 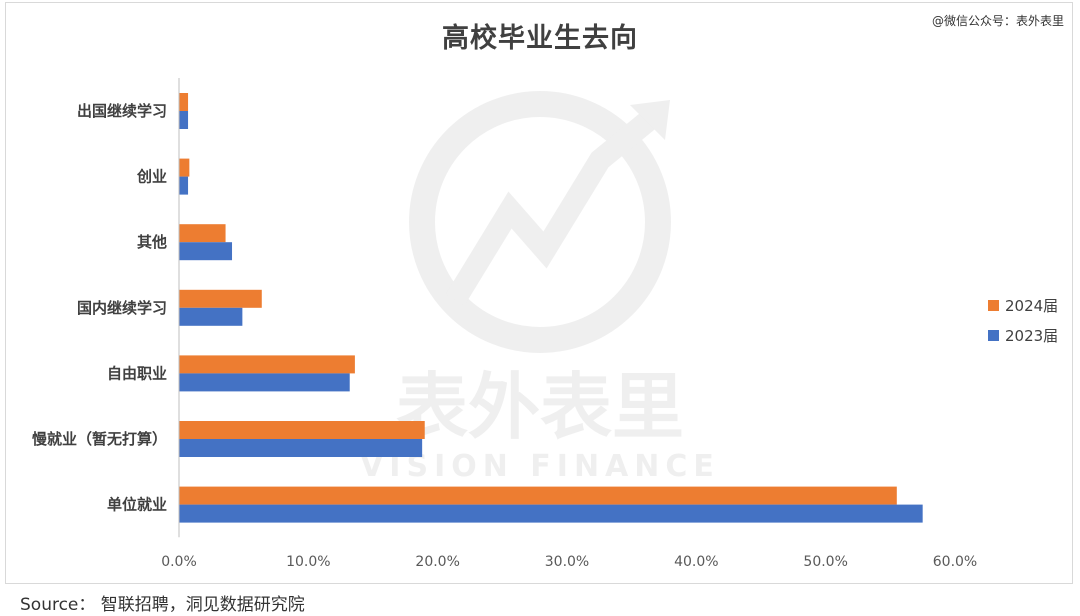 What do you see at coordinates (540, 38) in the screenshot?
I see `chart-title: 高校毕业生去向` at bounding box center [540, 38].